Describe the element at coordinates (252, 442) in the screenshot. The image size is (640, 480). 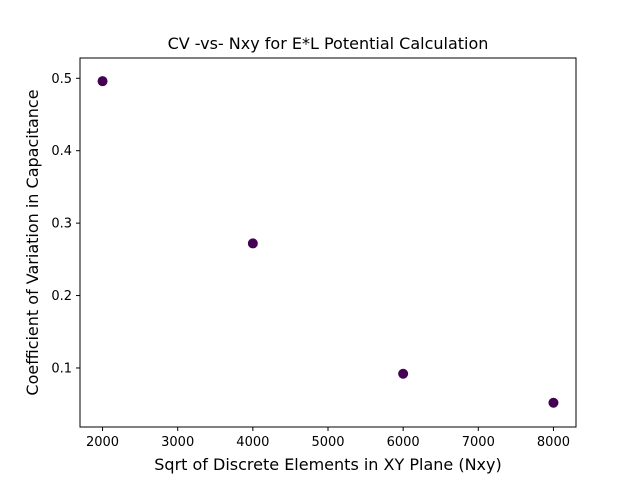
I see `x-tick-label: 4000` at that location.